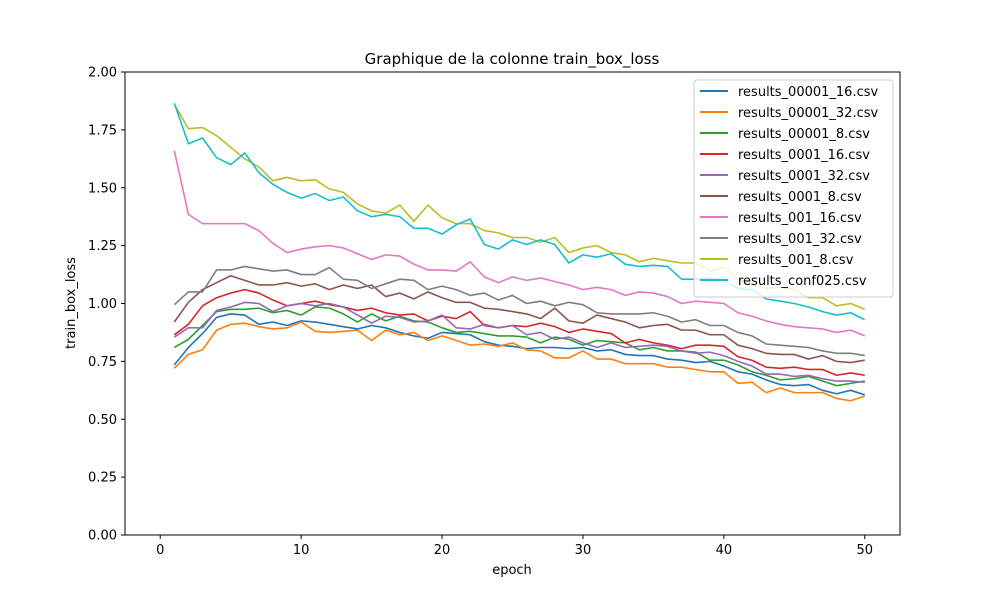 The image size is (1000, 600). I want to click on legend-label: results_00001_8.csv, so click(804, 134).